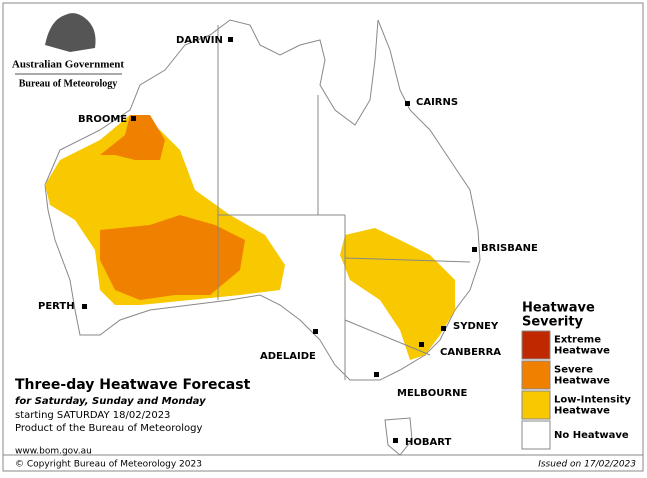  Describe the element at coordinates (558, 308) in the screenshot. I see `legend-title: Heatwave` at that location.